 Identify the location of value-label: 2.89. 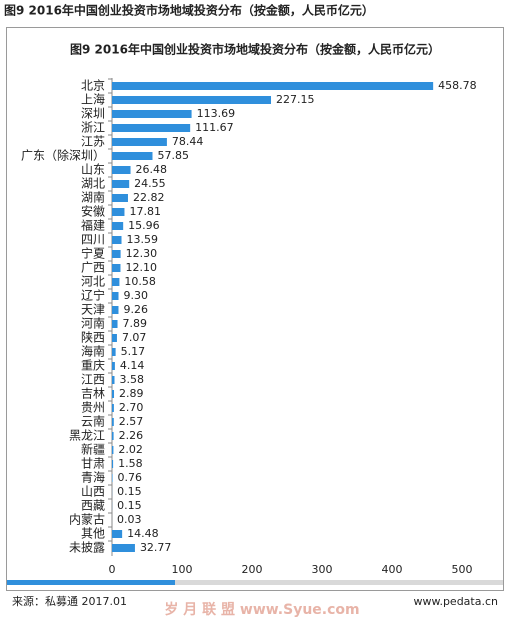
(131, 393).